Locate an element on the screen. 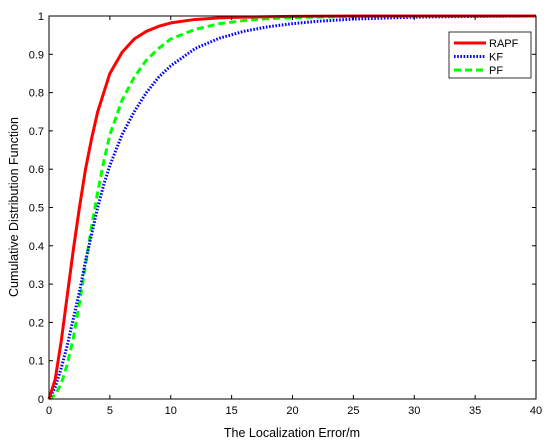 The width and height of the screenshot is (550, 447). y-tick-label: 0.1 is located at coordinates (36, 362).